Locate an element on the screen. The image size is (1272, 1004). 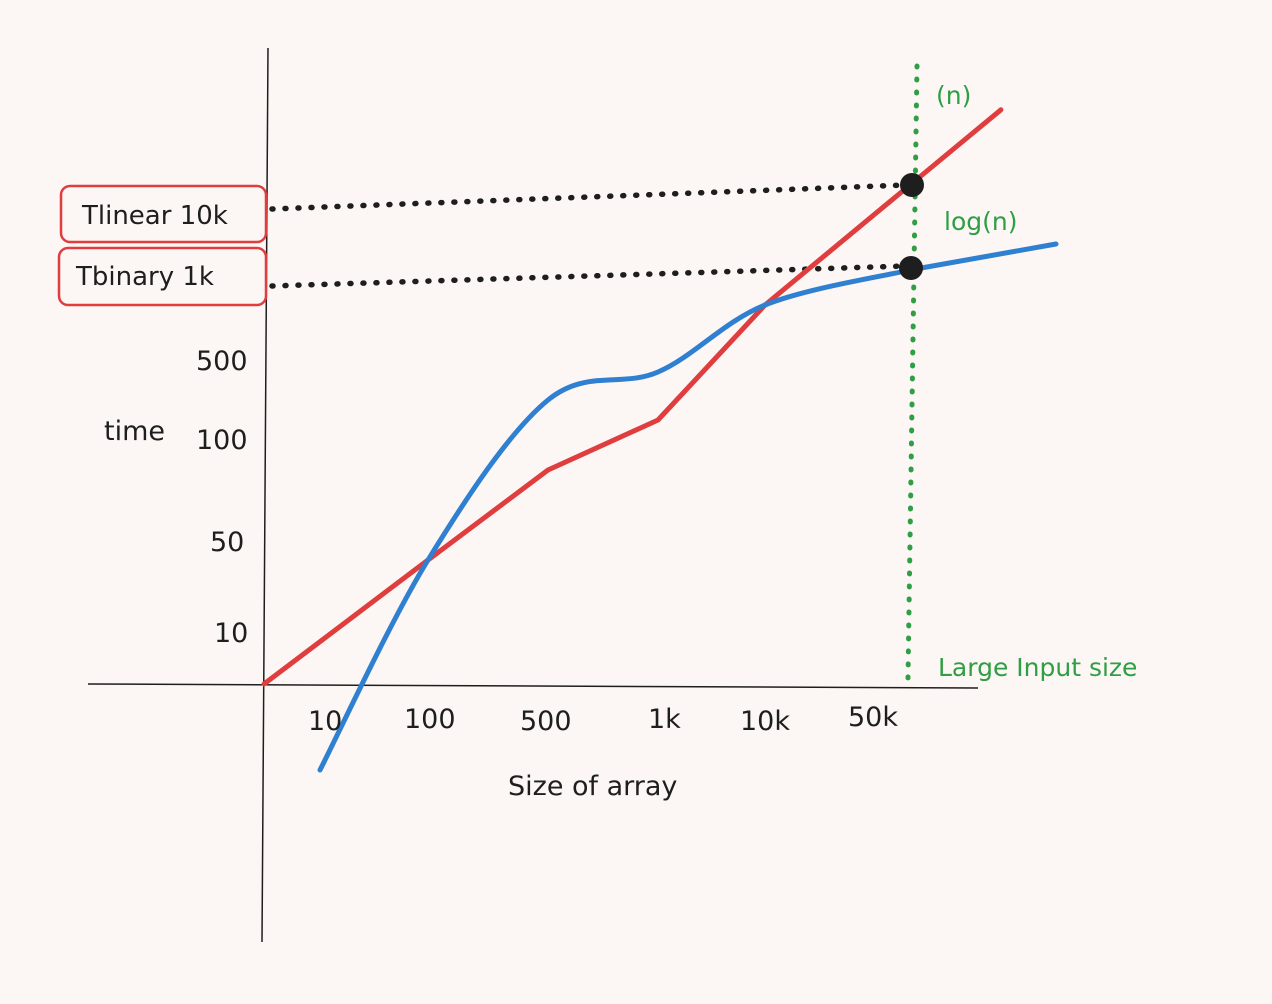
x-tick-label: 500 is located at coordinates (546, 721).